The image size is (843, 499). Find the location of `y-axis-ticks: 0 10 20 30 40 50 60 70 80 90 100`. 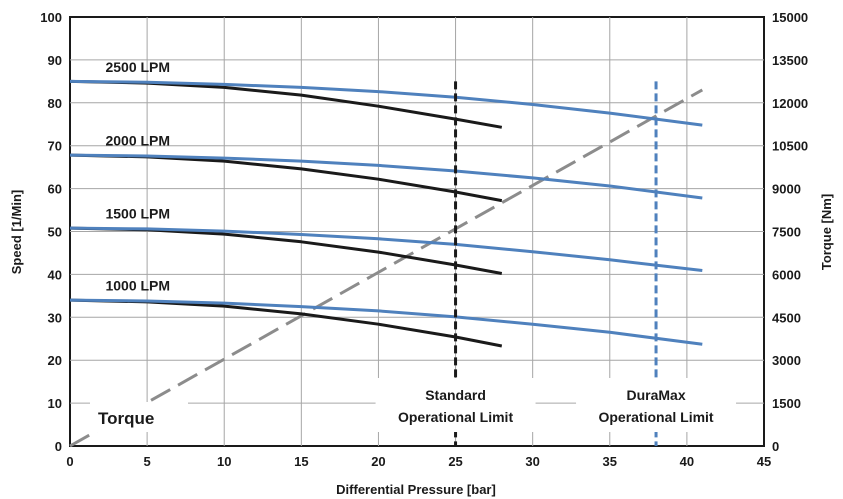

y-axis-ticks: 0 10 20 30 40 50 60 70 80 90 100 is located at coordinates (51, 232).